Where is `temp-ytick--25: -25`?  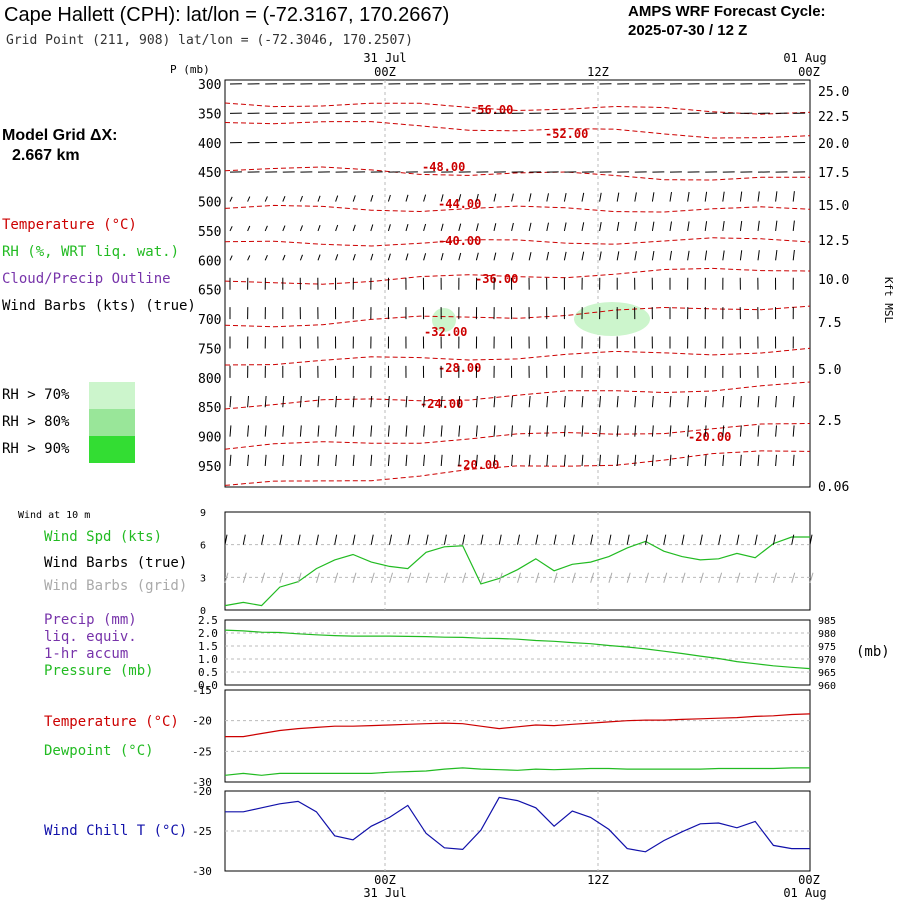 temp-ytick--25: -25 is located at coordinates (202, 751).